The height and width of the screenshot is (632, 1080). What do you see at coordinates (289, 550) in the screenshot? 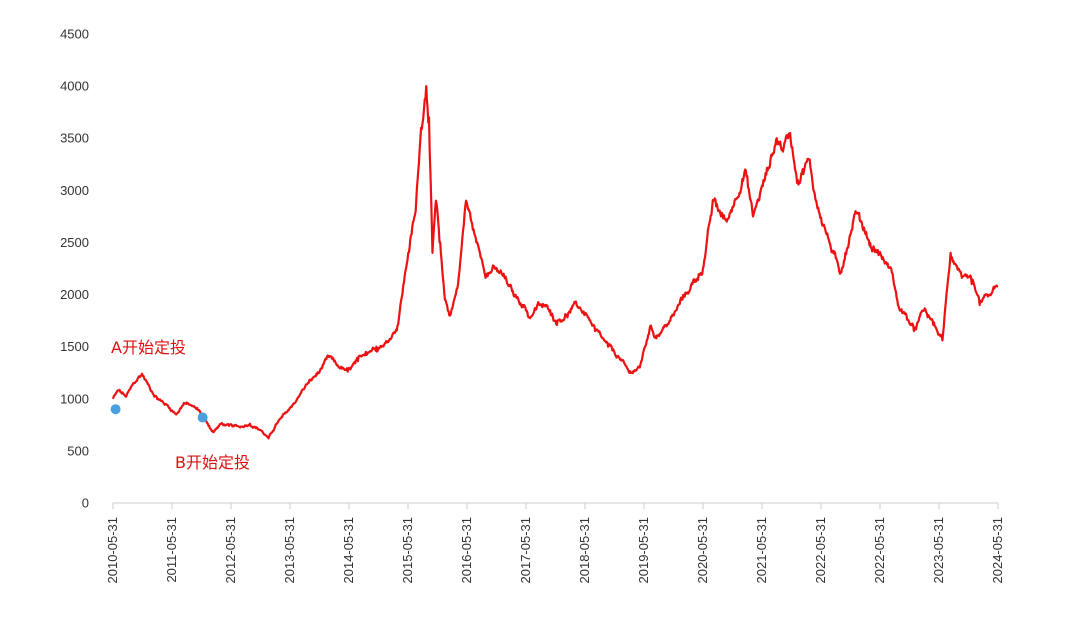
I see `x-tick-label: 2013-05-31` at bounding box center [289, 550].